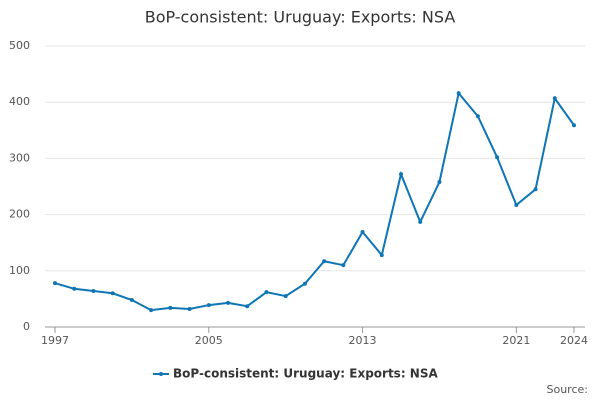  I want to click on x-tick-label: 2024, so click(574, 340).